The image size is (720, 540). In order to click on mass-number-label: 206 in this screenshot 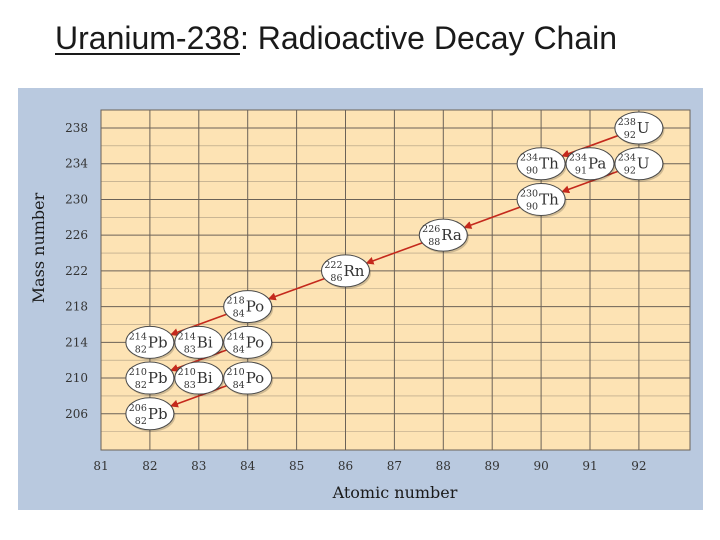, I will do `click(138, 408)`.